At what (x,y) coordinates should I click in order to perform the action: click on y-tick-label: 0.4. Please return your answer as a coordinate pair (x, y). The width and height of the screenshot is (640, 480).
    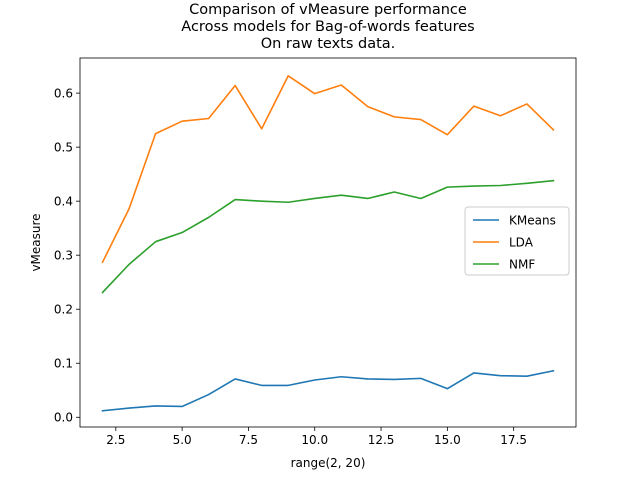
    Looking at the image, I should click on (63, 201).